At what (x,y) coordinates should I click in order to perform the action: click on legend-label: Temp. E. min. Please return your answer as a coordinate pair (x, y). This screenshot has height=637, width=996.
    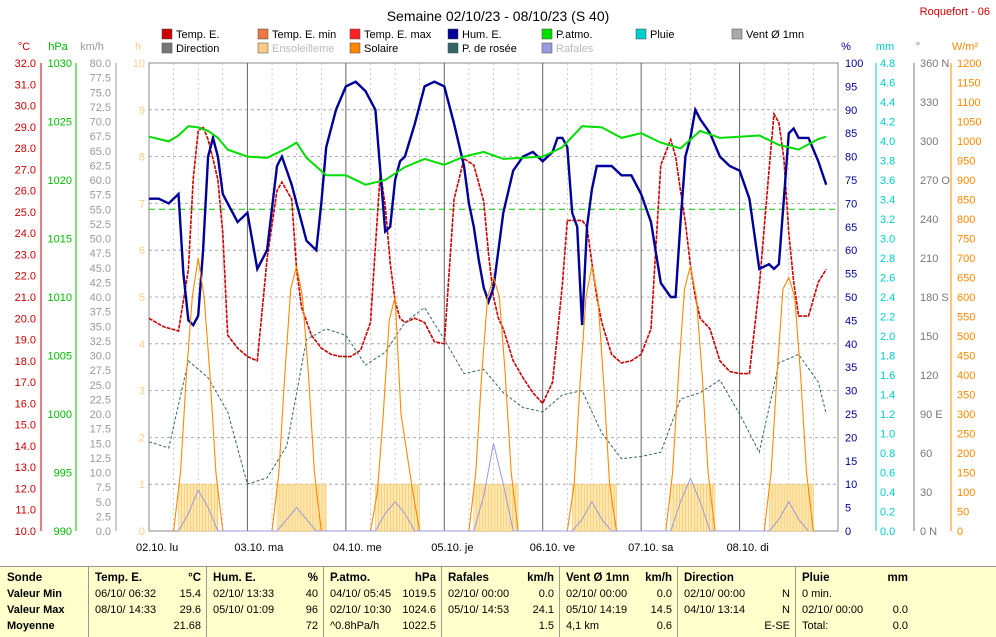
    Looking at the image, I should click on (304, 35).